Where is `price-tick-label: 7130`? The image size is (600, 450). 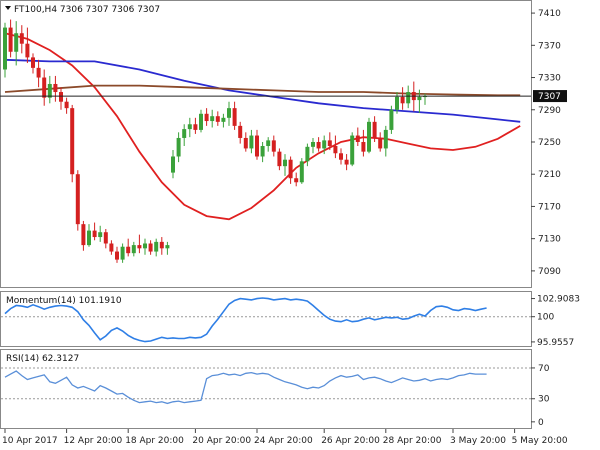
price-tick-label: 7130 is located at coordinates (549, 240).